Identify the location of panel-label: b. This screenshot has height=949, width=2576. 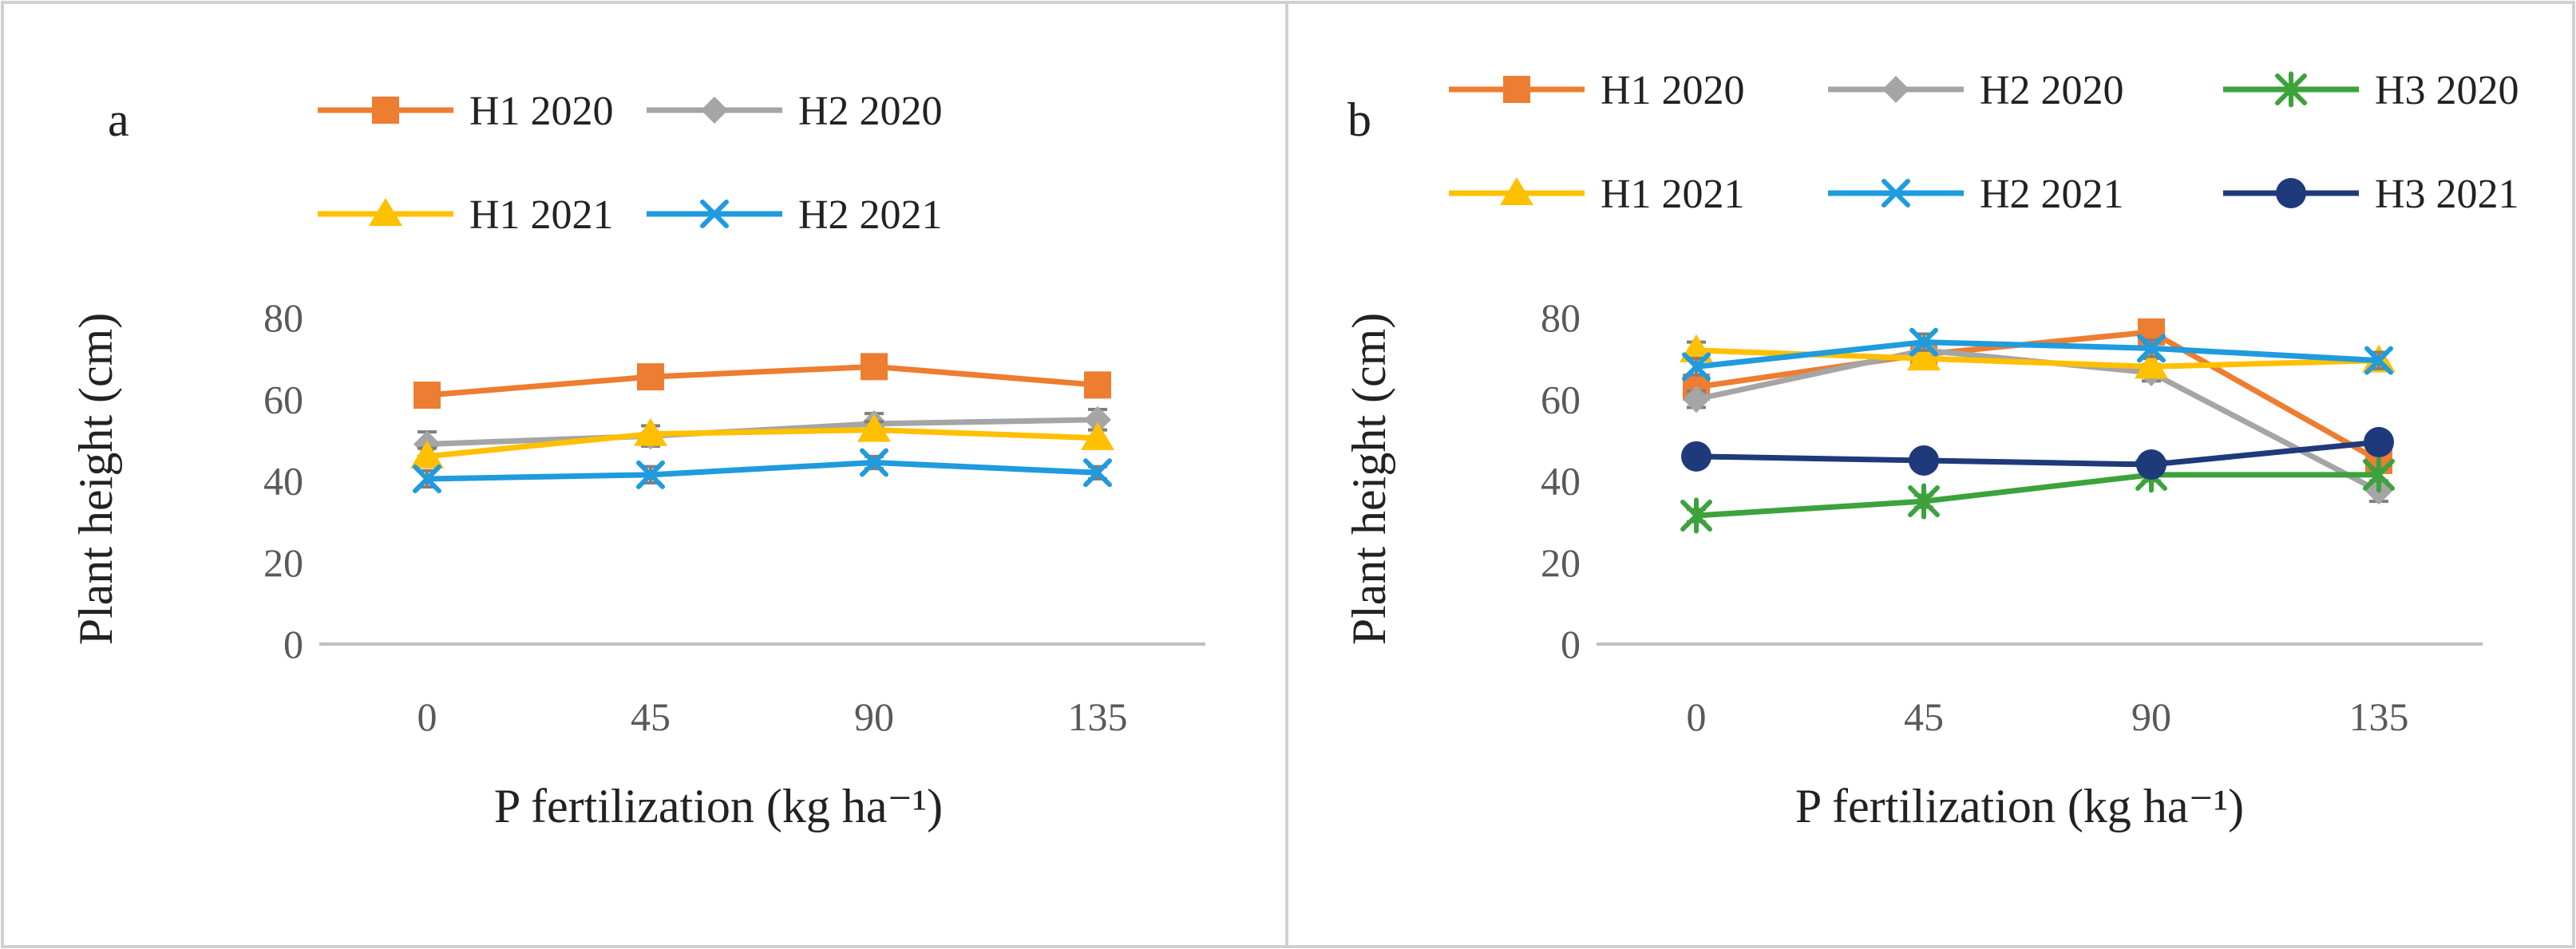
(1359, 119).